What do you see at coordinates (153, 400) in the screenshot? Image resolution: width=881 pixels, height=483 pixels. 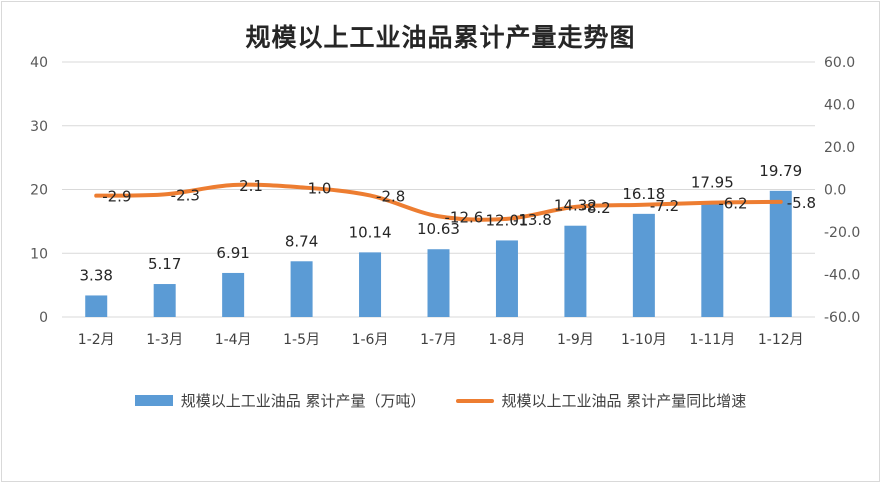 I see `legend-swatch-production` at bounding box center [153, 400].